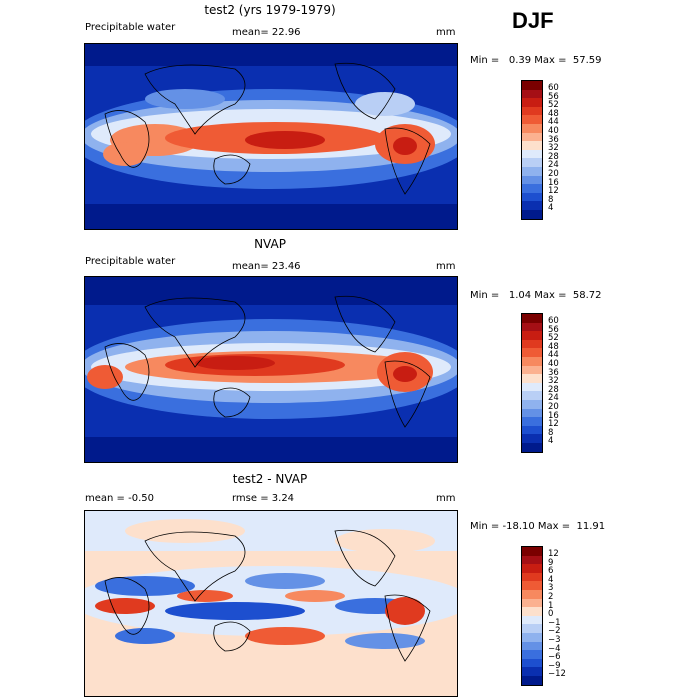 Image resolution: width=700 pixels, height=700 pixels. Describe the element at coordinates (446, 32) in the screenshot. I see `panel1-units: mm` at that location.